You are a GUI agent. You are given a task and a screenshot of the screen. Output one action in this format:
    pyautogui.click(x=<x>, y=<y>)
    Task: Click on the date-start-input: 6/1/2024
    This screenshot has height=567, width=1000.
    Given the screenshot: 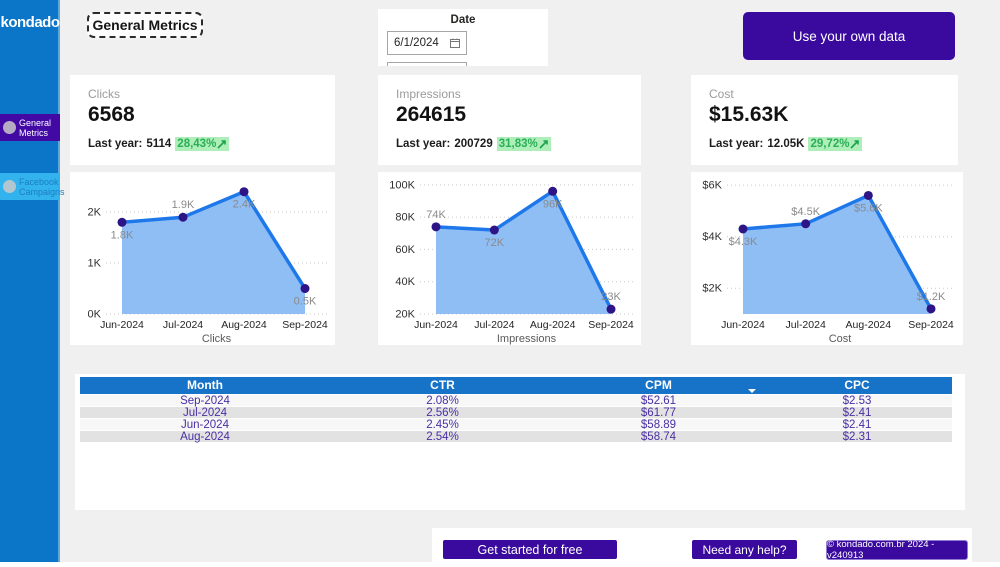 What is the action you would take?
    pyautogui.click(x=427, y=43)
    